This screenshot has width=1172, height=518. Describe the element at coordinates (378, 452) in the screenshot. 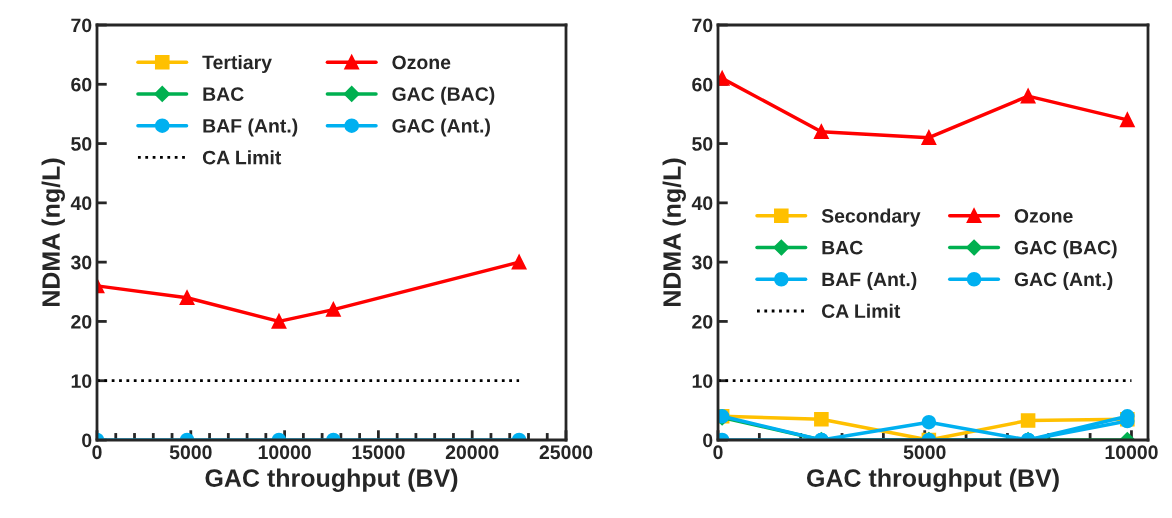

I see `x-tick-label: 15000` at that location.